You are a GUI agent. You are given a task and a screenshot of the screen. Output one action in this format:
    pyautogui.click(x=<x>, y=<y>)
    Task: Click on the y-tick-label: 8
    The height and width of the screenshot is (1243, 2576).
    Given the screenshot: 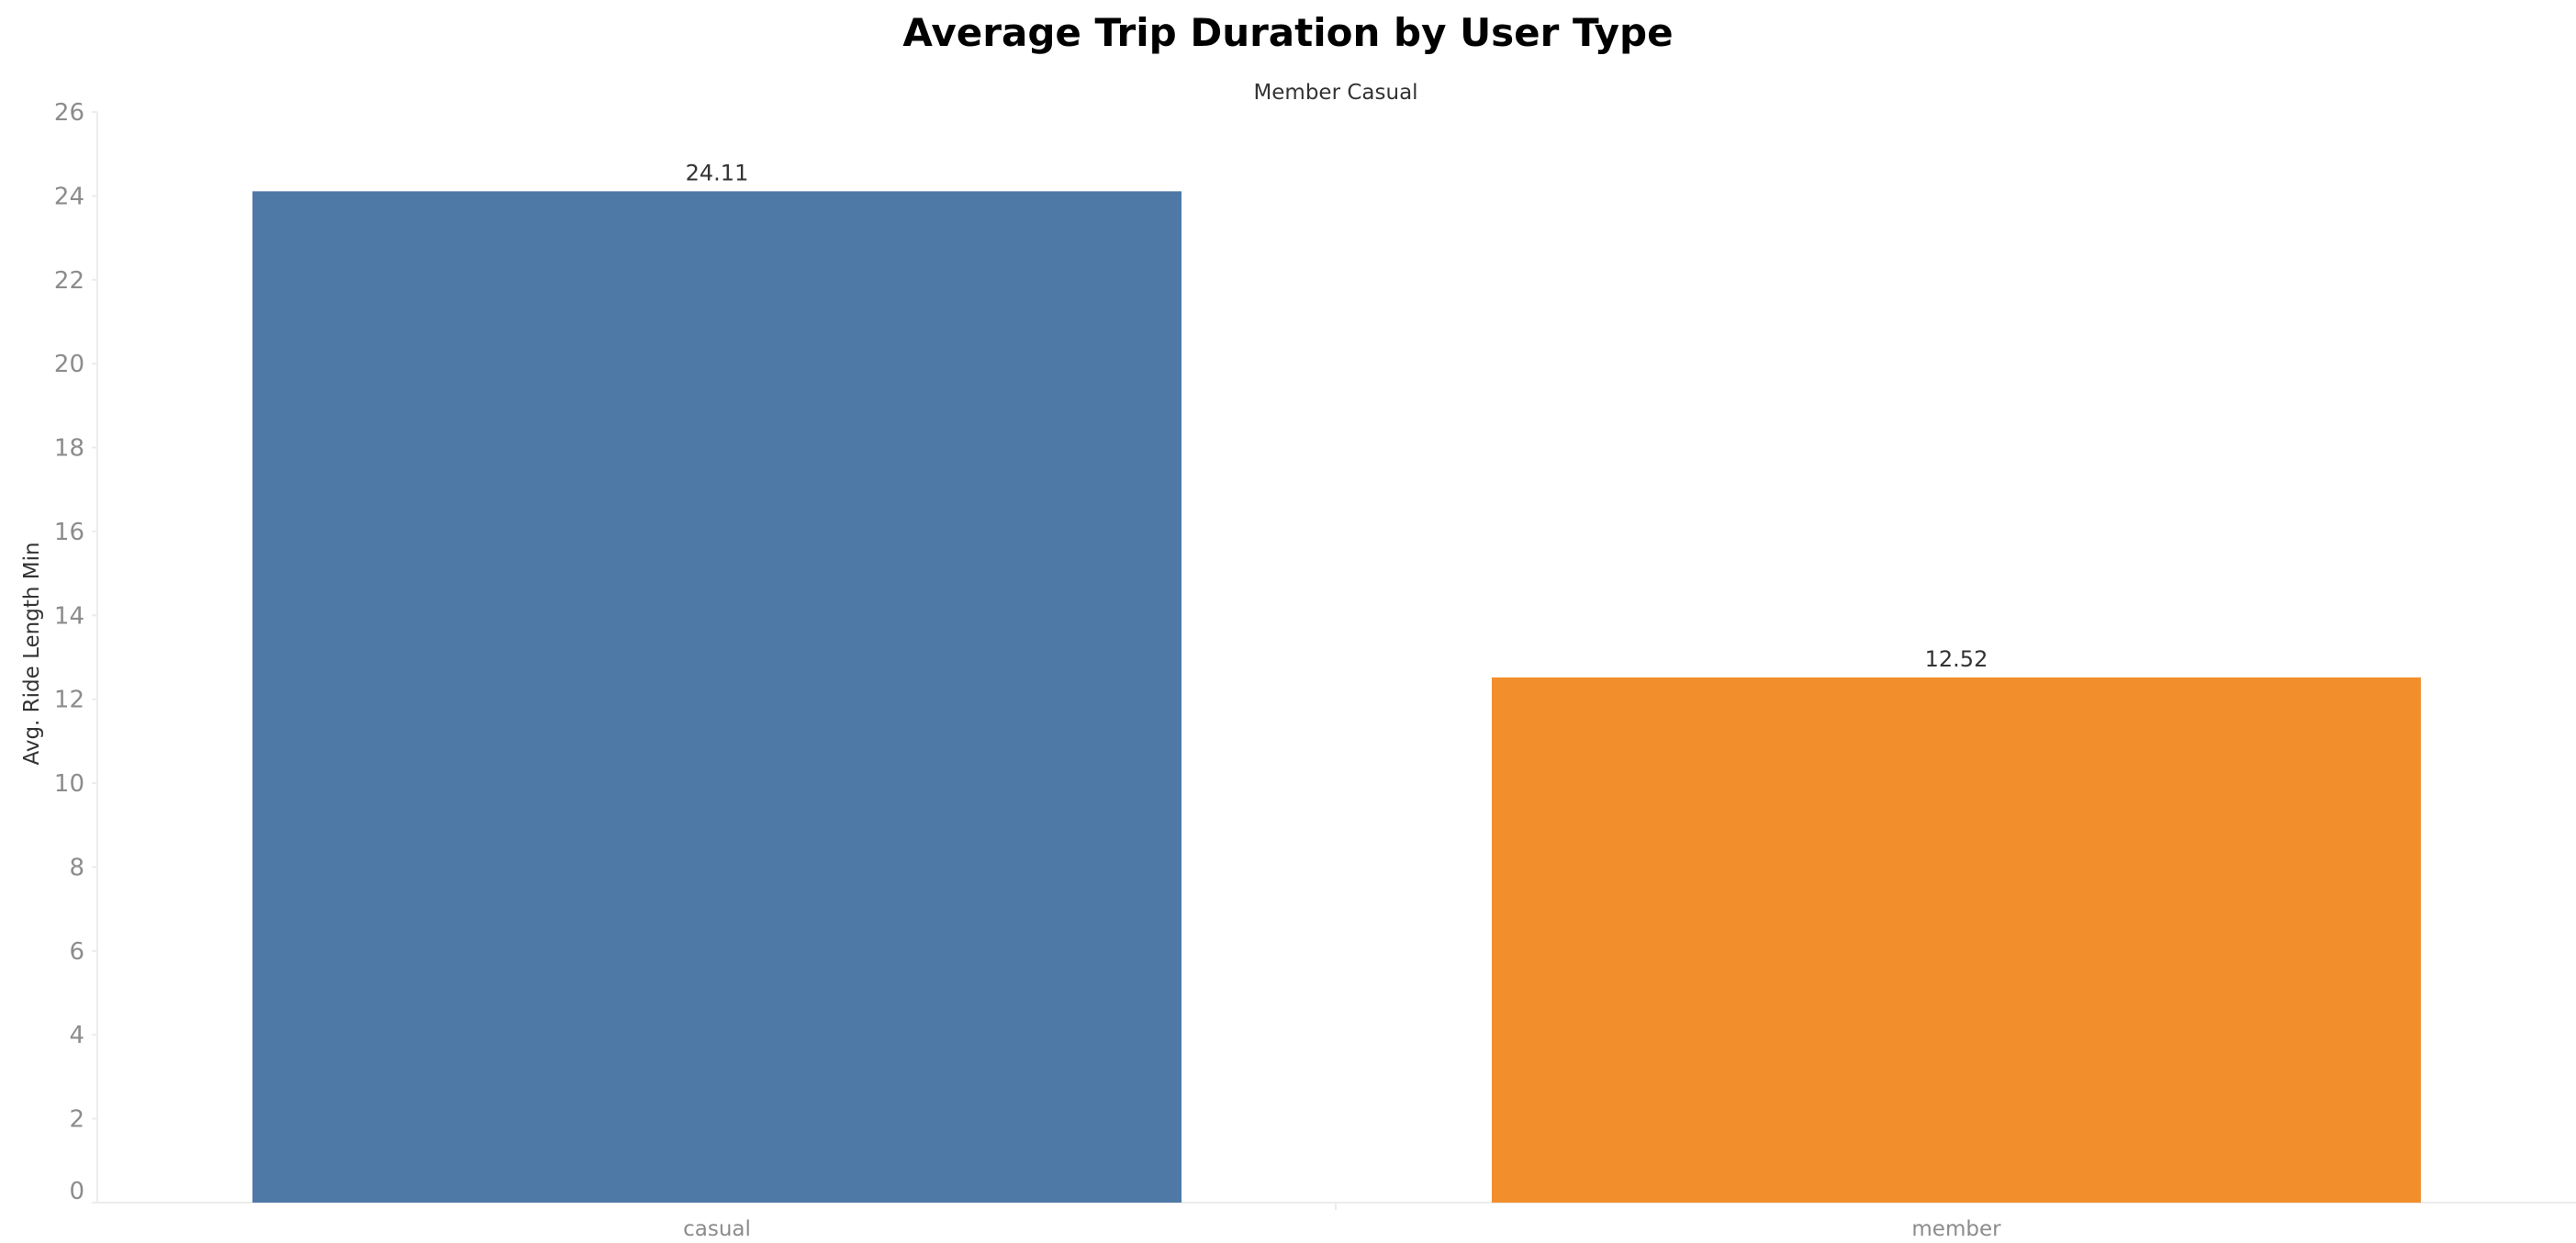 What is the action you would take?
    pyautogui.click(x=76, y=867)
    